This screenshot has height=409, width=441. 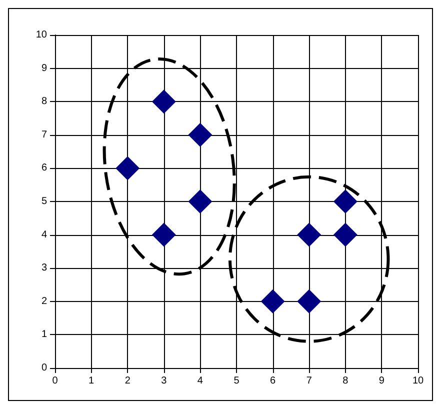 I want to click on x-tick-label: 6, so click(x=273, y=381).